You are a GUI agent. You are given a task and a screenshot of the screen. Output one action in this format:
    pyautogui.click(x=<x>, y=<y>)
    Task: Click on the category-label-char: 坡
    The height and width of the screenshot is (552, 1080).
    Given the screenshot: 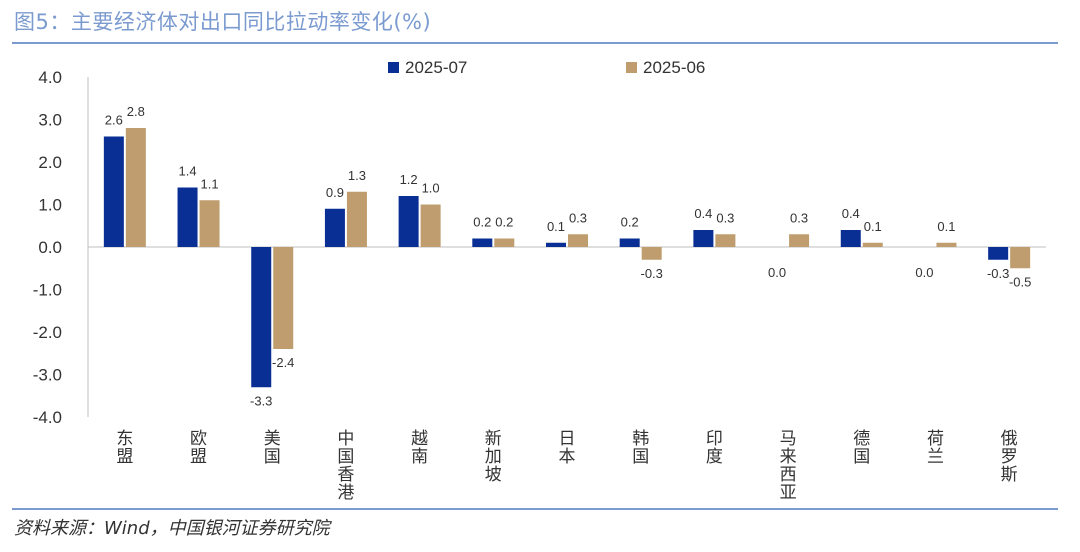 What is the action you would take?
    pyautogui.click(x=493, y=475)
    